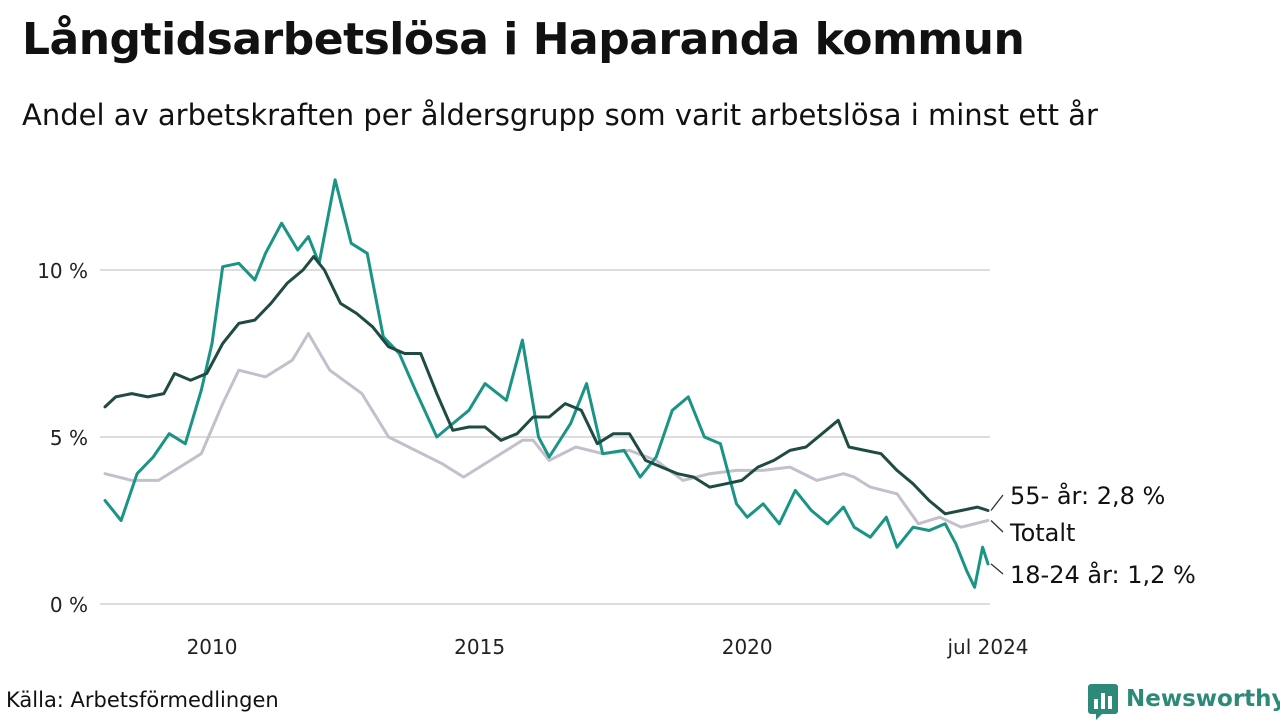  What do you see at coordinates (997, 569) in the screenshot?
I see `label-leader-18-24-r` at bounding box center [997, 569].